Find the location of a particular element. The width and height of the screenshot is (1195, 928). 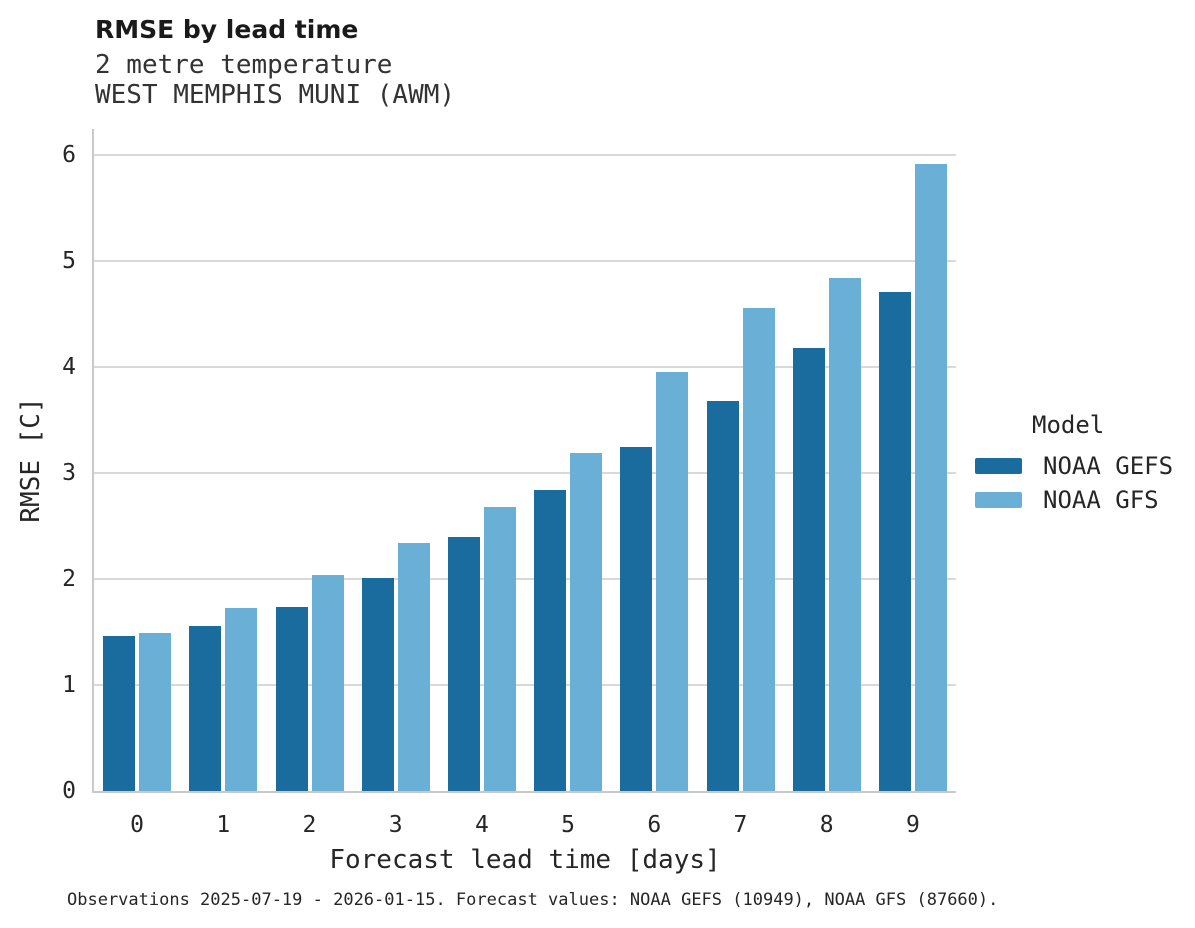

chart-subtitle-station: WEST MEMPHIS MUNI (AWM) is located at coordinates (275, 95).